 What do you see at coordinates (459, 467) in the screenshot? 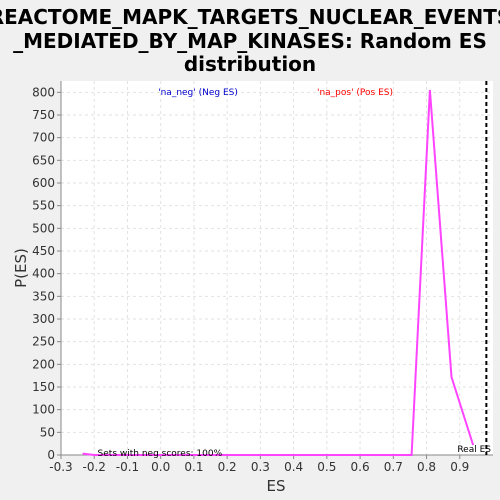
I see `x-tick-label: 0.9` at bounding box center [459, 467].